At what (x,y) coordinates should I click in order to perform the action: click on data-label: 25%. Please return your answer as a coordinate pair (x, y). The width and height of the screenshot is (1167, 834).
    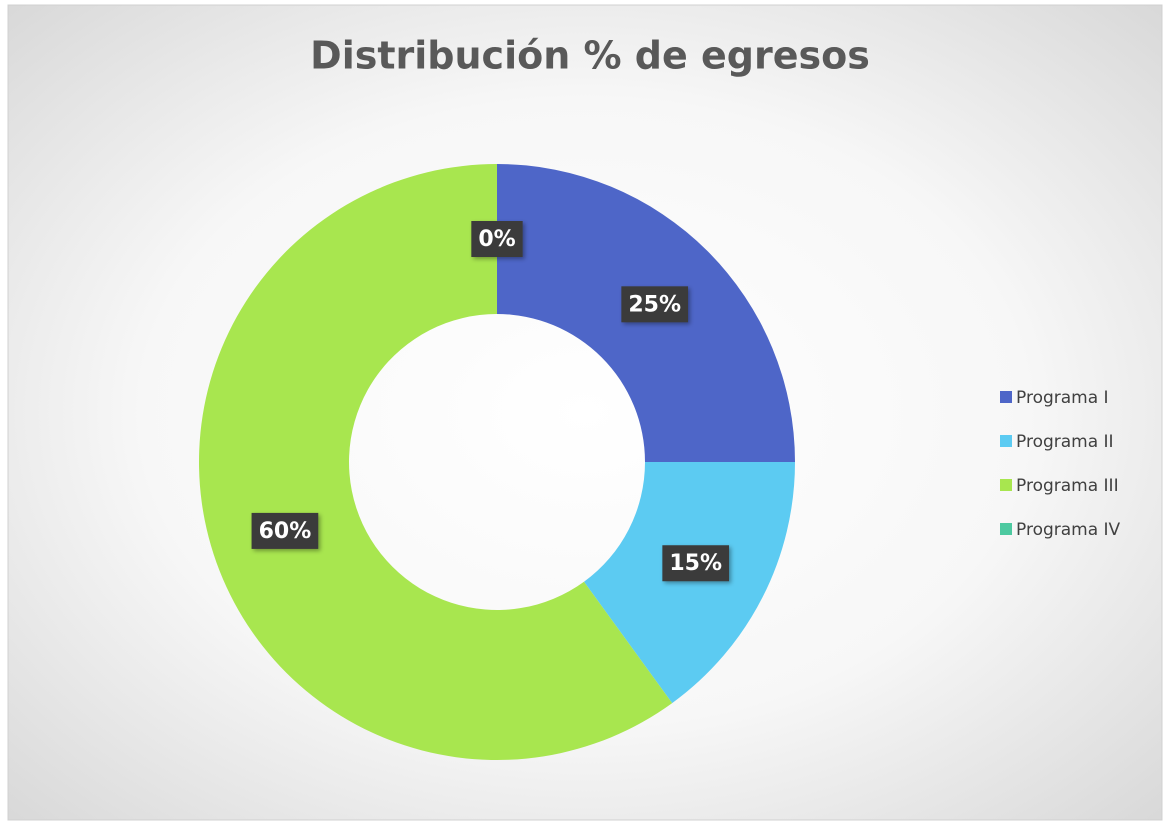
    Looking at the image, I should click on (655, 304).